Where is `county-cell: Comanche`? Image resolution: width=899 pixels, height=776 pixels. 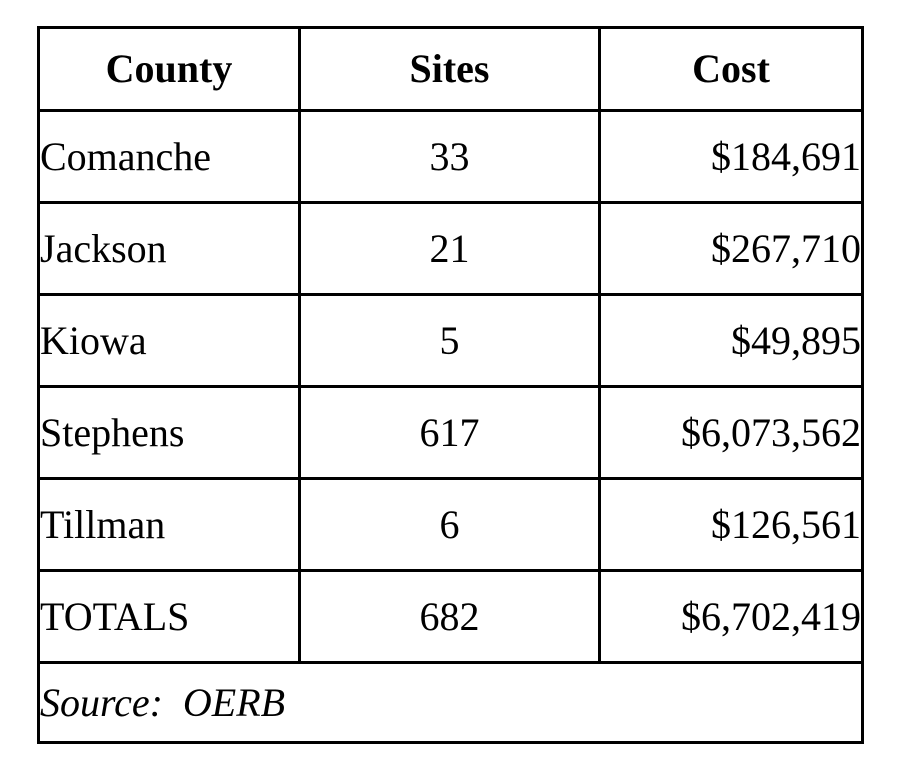
county-cell: Comanche is located at coordinates (169, 156).